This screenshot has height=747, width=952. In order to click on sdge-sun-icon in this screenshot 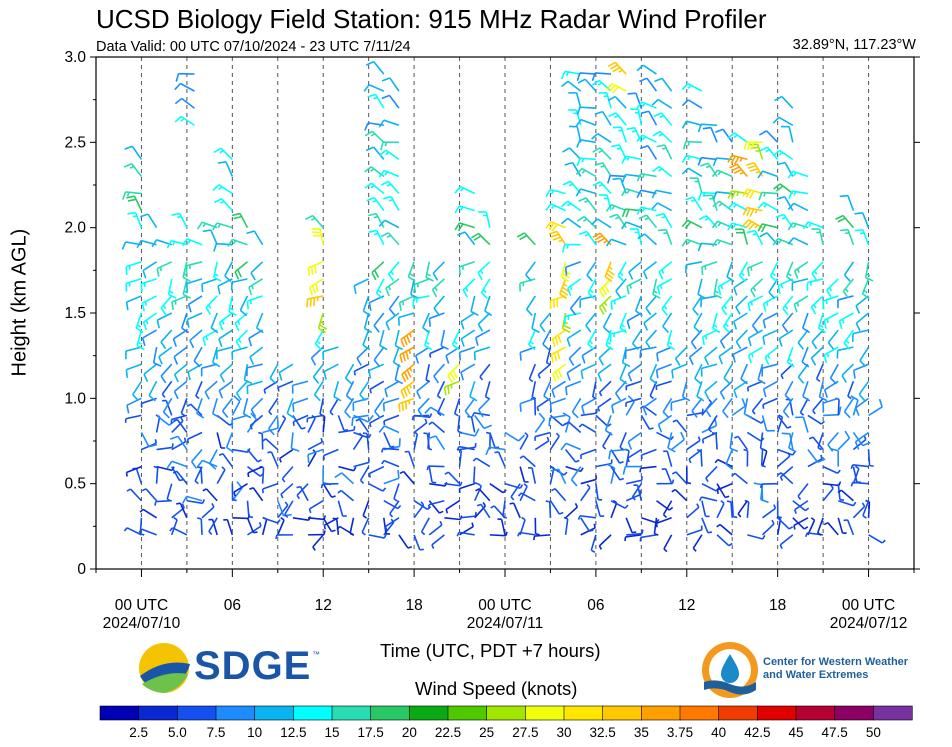, I will do `click(164, 668)`.